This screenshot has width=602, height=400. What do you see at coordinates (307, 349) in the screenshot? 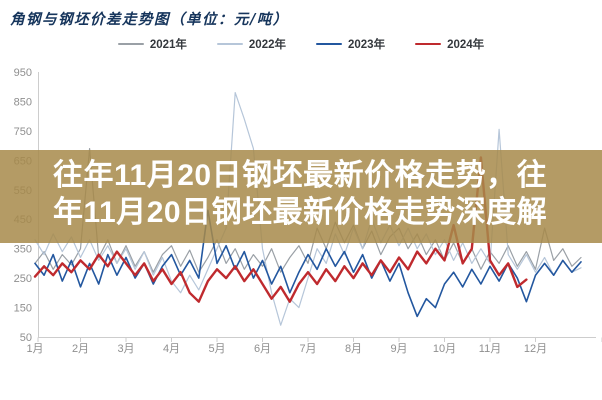
I see `x-tick-label: 7月` at bounding box center [307, 349].